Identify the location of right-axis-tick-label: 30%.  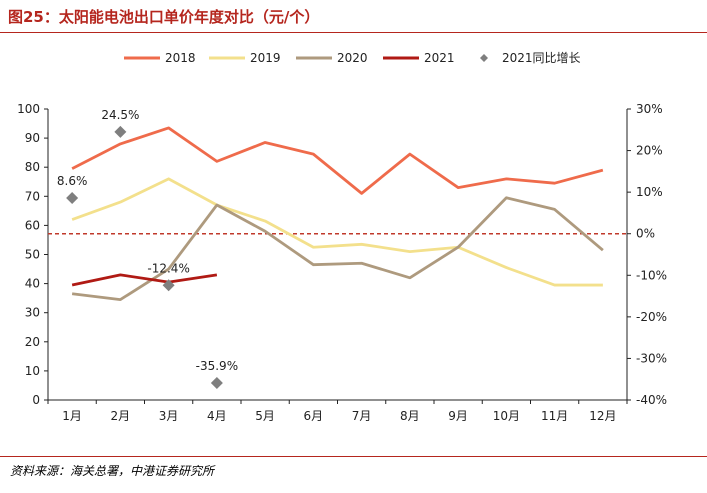
(649, 109).